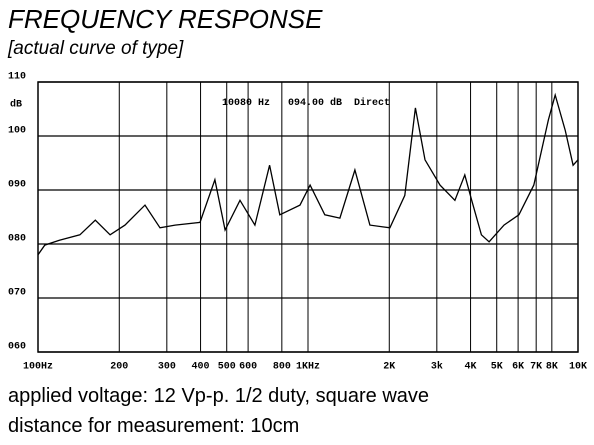  I want to click on x-tick-label: 200, so click(119, 367).